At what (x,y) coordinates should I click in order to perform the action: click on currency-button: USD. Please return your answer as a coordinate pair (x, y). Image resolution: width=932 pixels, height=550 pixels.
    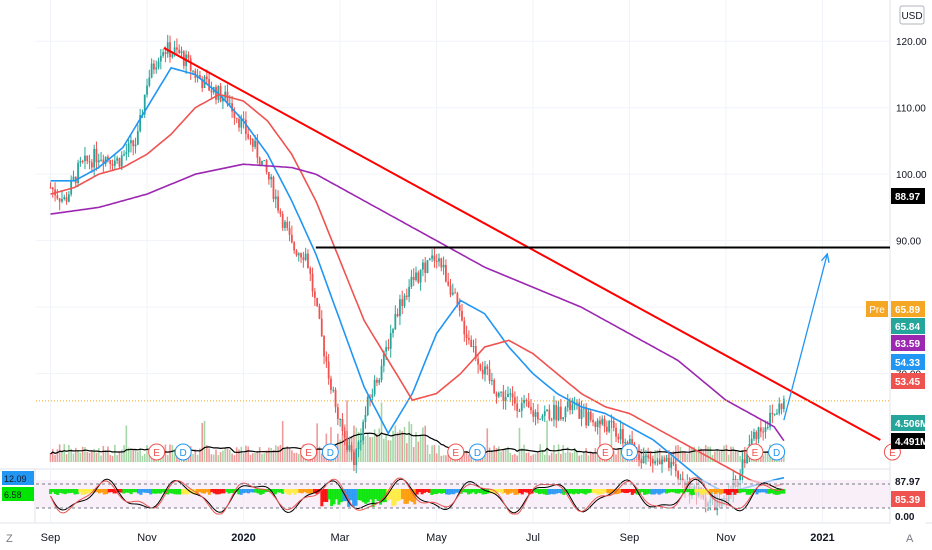
    Looking at the image, I should click on (912, 15).